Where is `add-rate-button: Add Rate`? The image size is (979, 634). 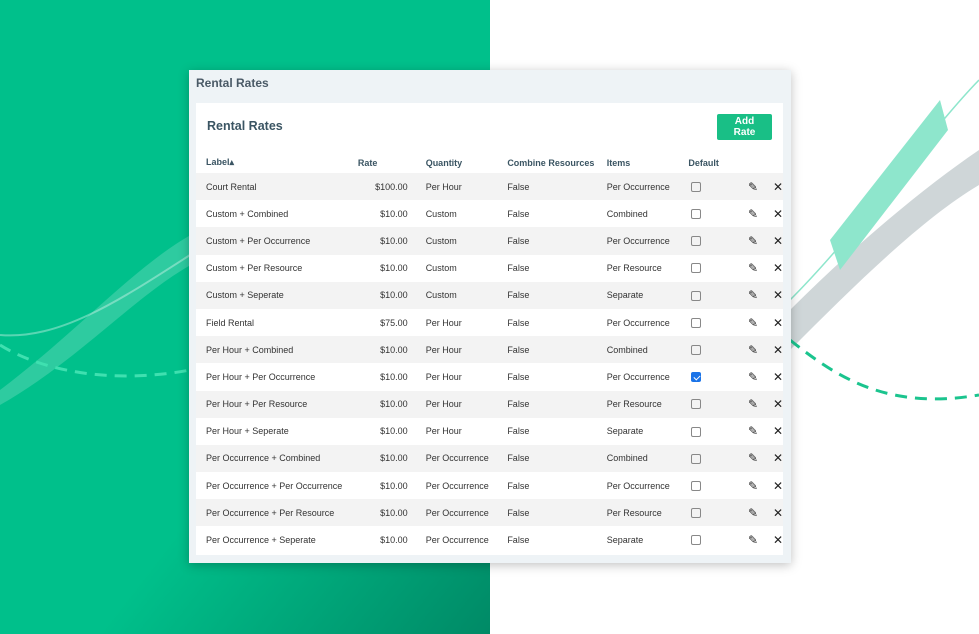 add-rate-button: Add Rate is located at coordinates (744, 127).